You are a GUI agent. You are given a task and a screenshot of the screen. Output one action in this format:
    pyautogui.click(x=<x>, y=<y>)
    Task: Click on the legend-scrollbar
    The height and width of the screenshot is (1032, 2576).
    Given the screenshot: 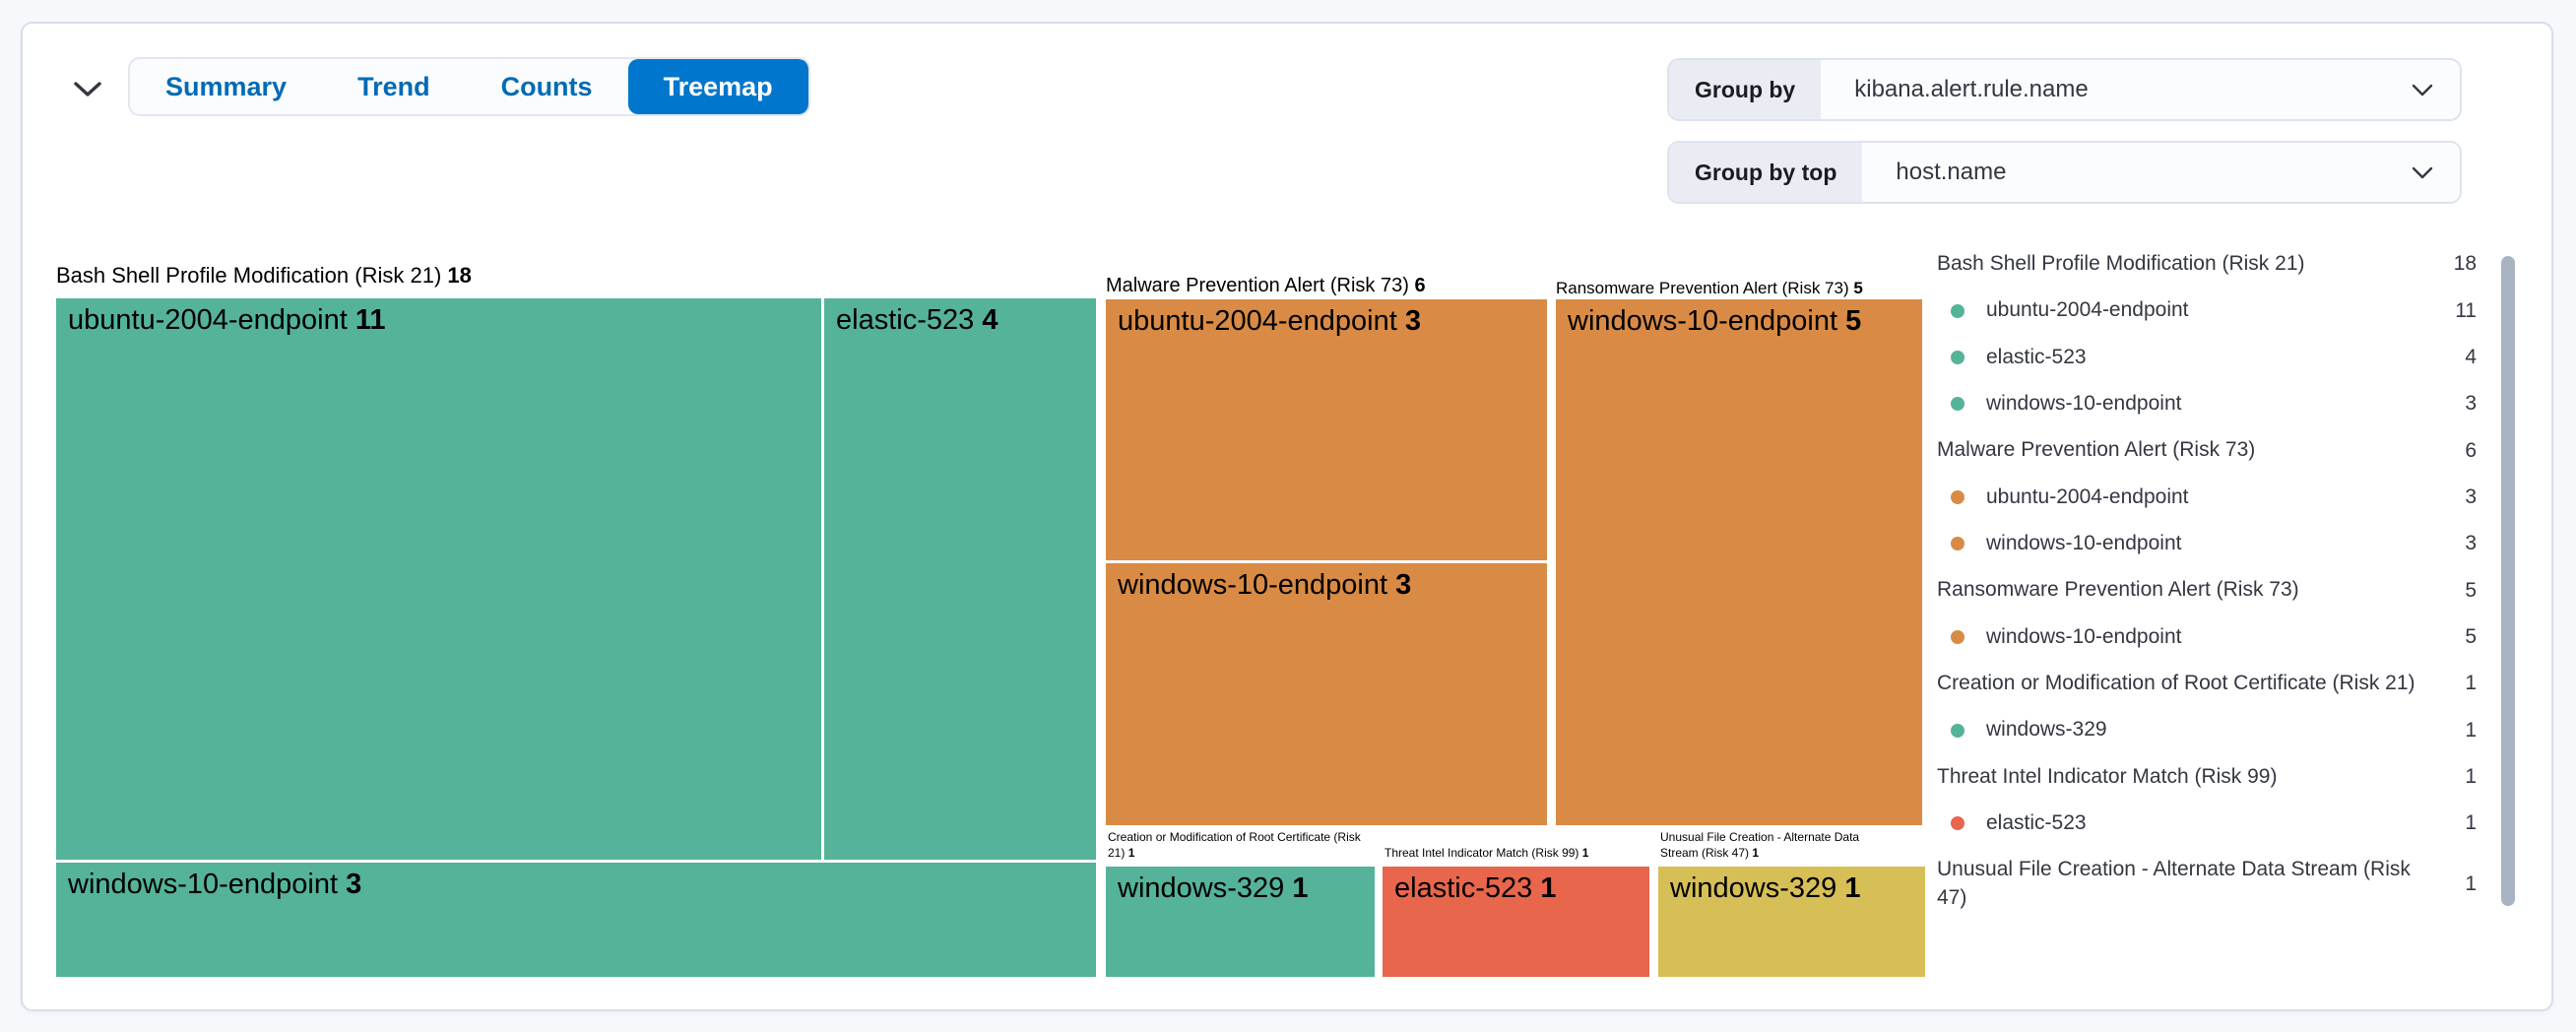 What is the action you would take?
    pyautogui.click(x=2508, y=581)
    